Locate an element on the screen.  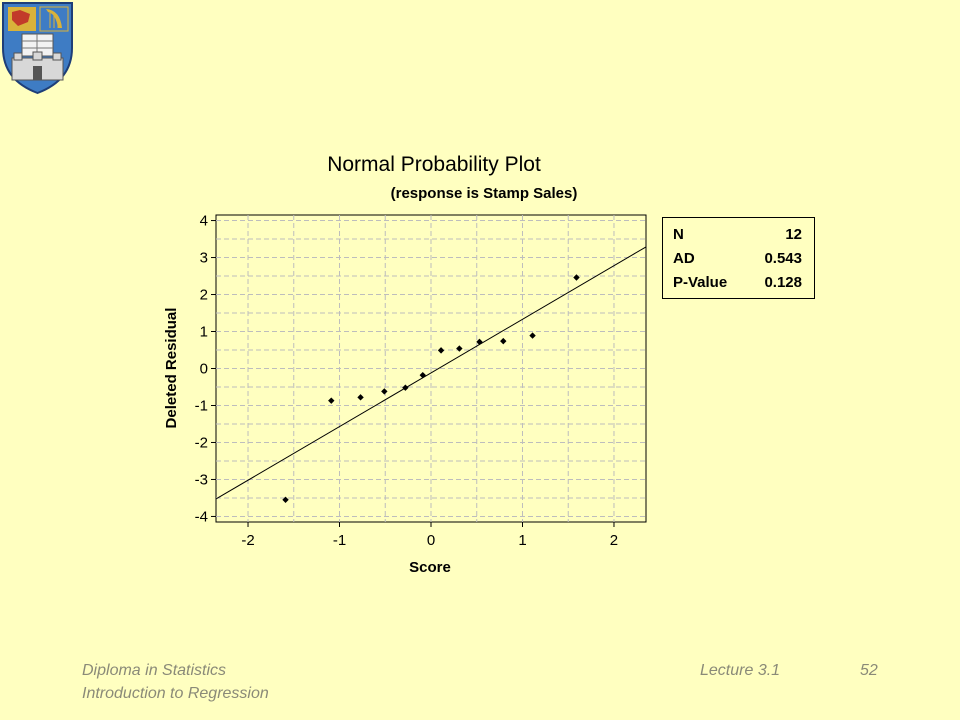
stats-value-ad: 0.543 is located at coordinates (783, 258).